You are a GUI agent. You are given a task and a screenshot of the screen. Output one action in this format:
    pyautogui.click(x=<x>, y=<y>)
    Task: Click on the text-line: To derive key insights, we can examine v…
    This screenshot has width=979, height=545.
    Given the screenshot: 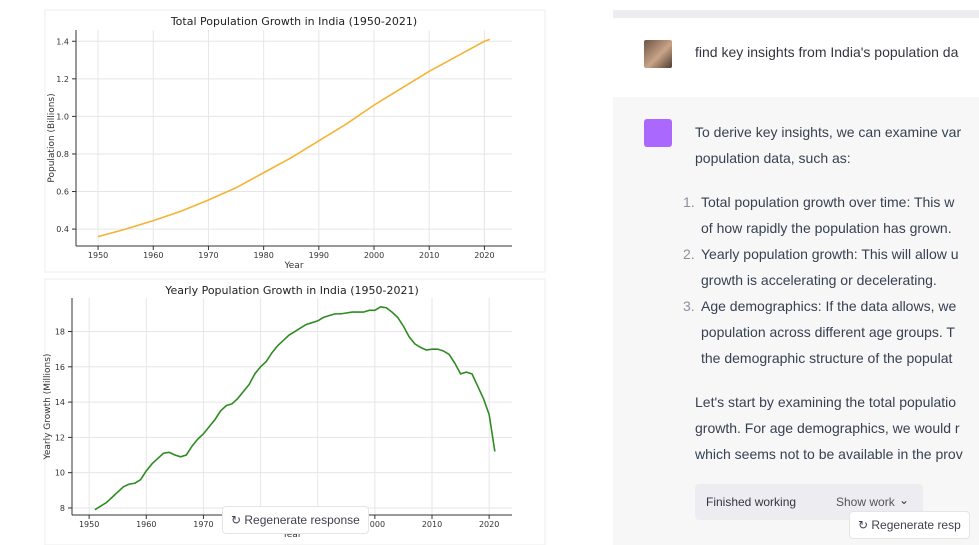 What is the action you would take?
    pyautogui.click(x=828, y=132)
    